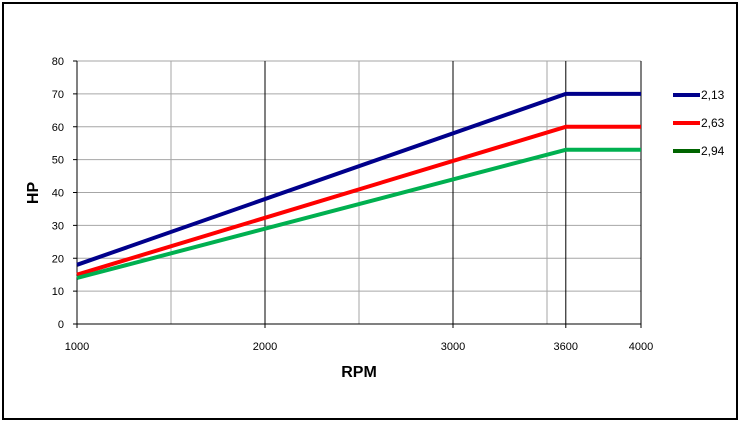  Describe the element at coordinates (641, 347) in the screenshot. I see `x-tick-label: 4000` at that location.